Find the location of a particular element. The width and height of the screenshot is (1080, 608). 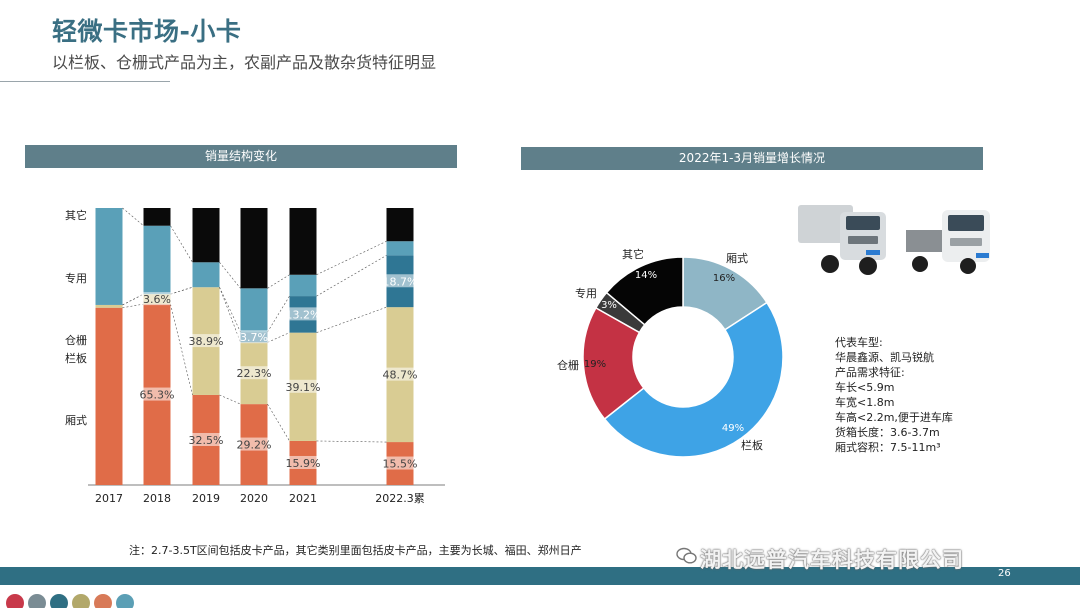

info-line: 车宽<1.8m is located at coordinates (865, 402).